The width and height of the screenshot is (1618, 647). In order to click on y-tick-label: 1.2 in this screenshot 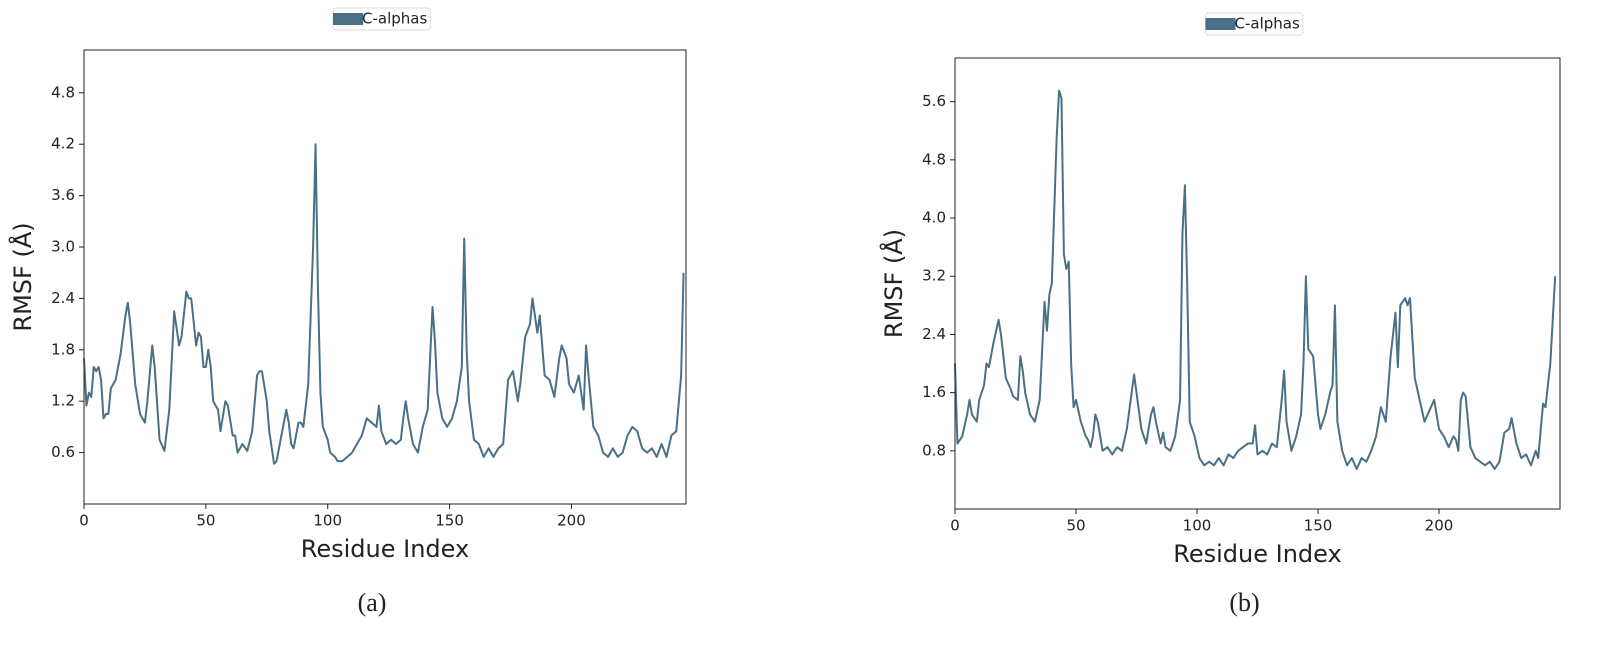, I will do `click(63, 401)`.